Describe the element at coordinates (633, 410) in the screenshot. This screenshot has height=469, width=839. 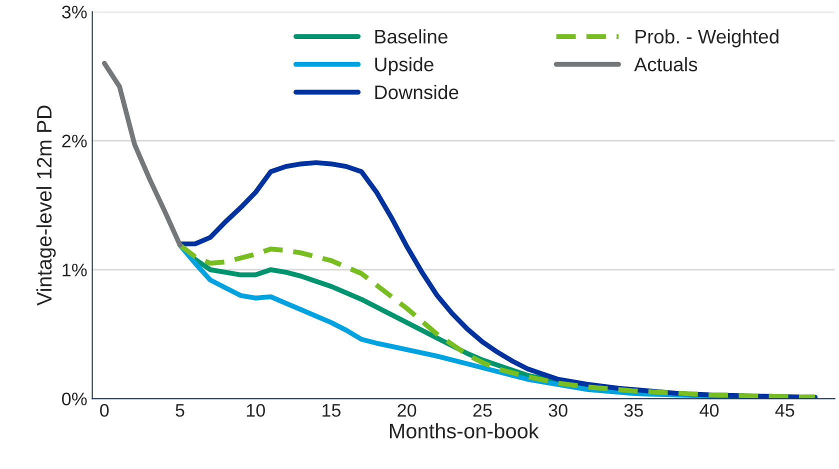
I see `x-tick-label: 35` at that location.